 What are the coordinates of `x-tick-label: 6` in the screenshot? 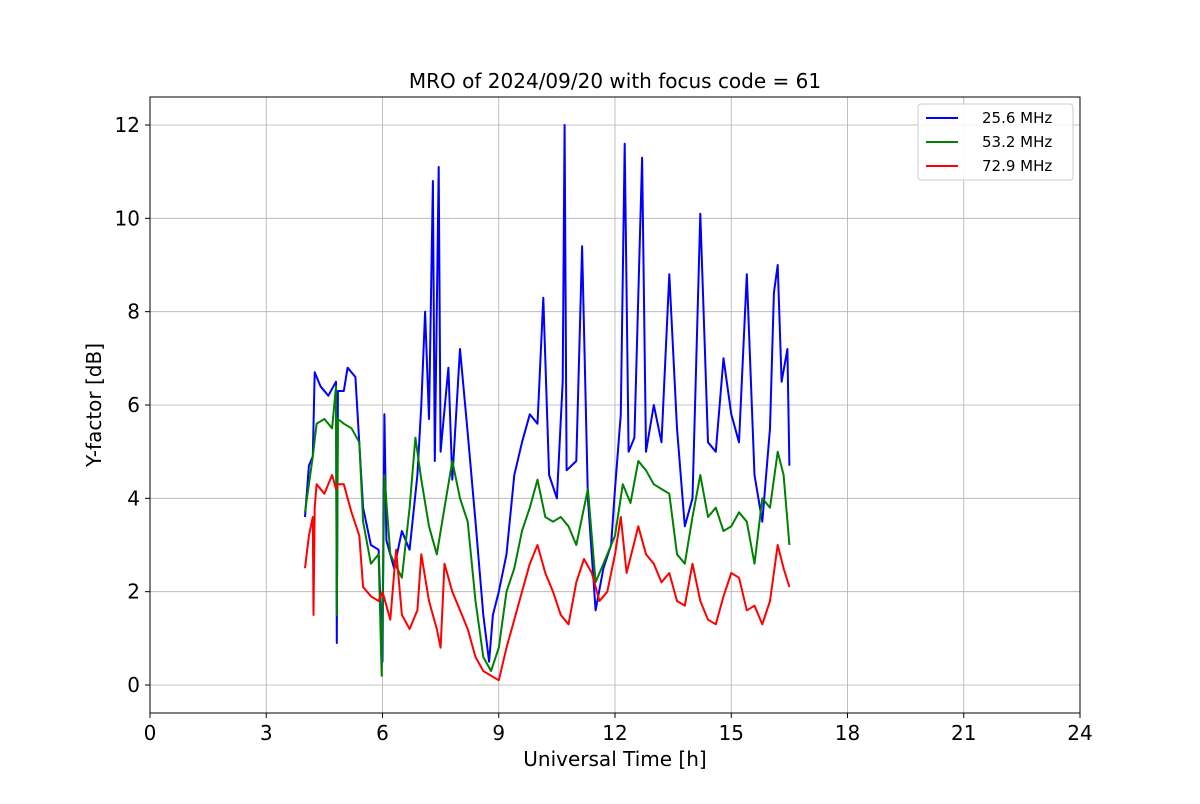 It's located at (382, 733).